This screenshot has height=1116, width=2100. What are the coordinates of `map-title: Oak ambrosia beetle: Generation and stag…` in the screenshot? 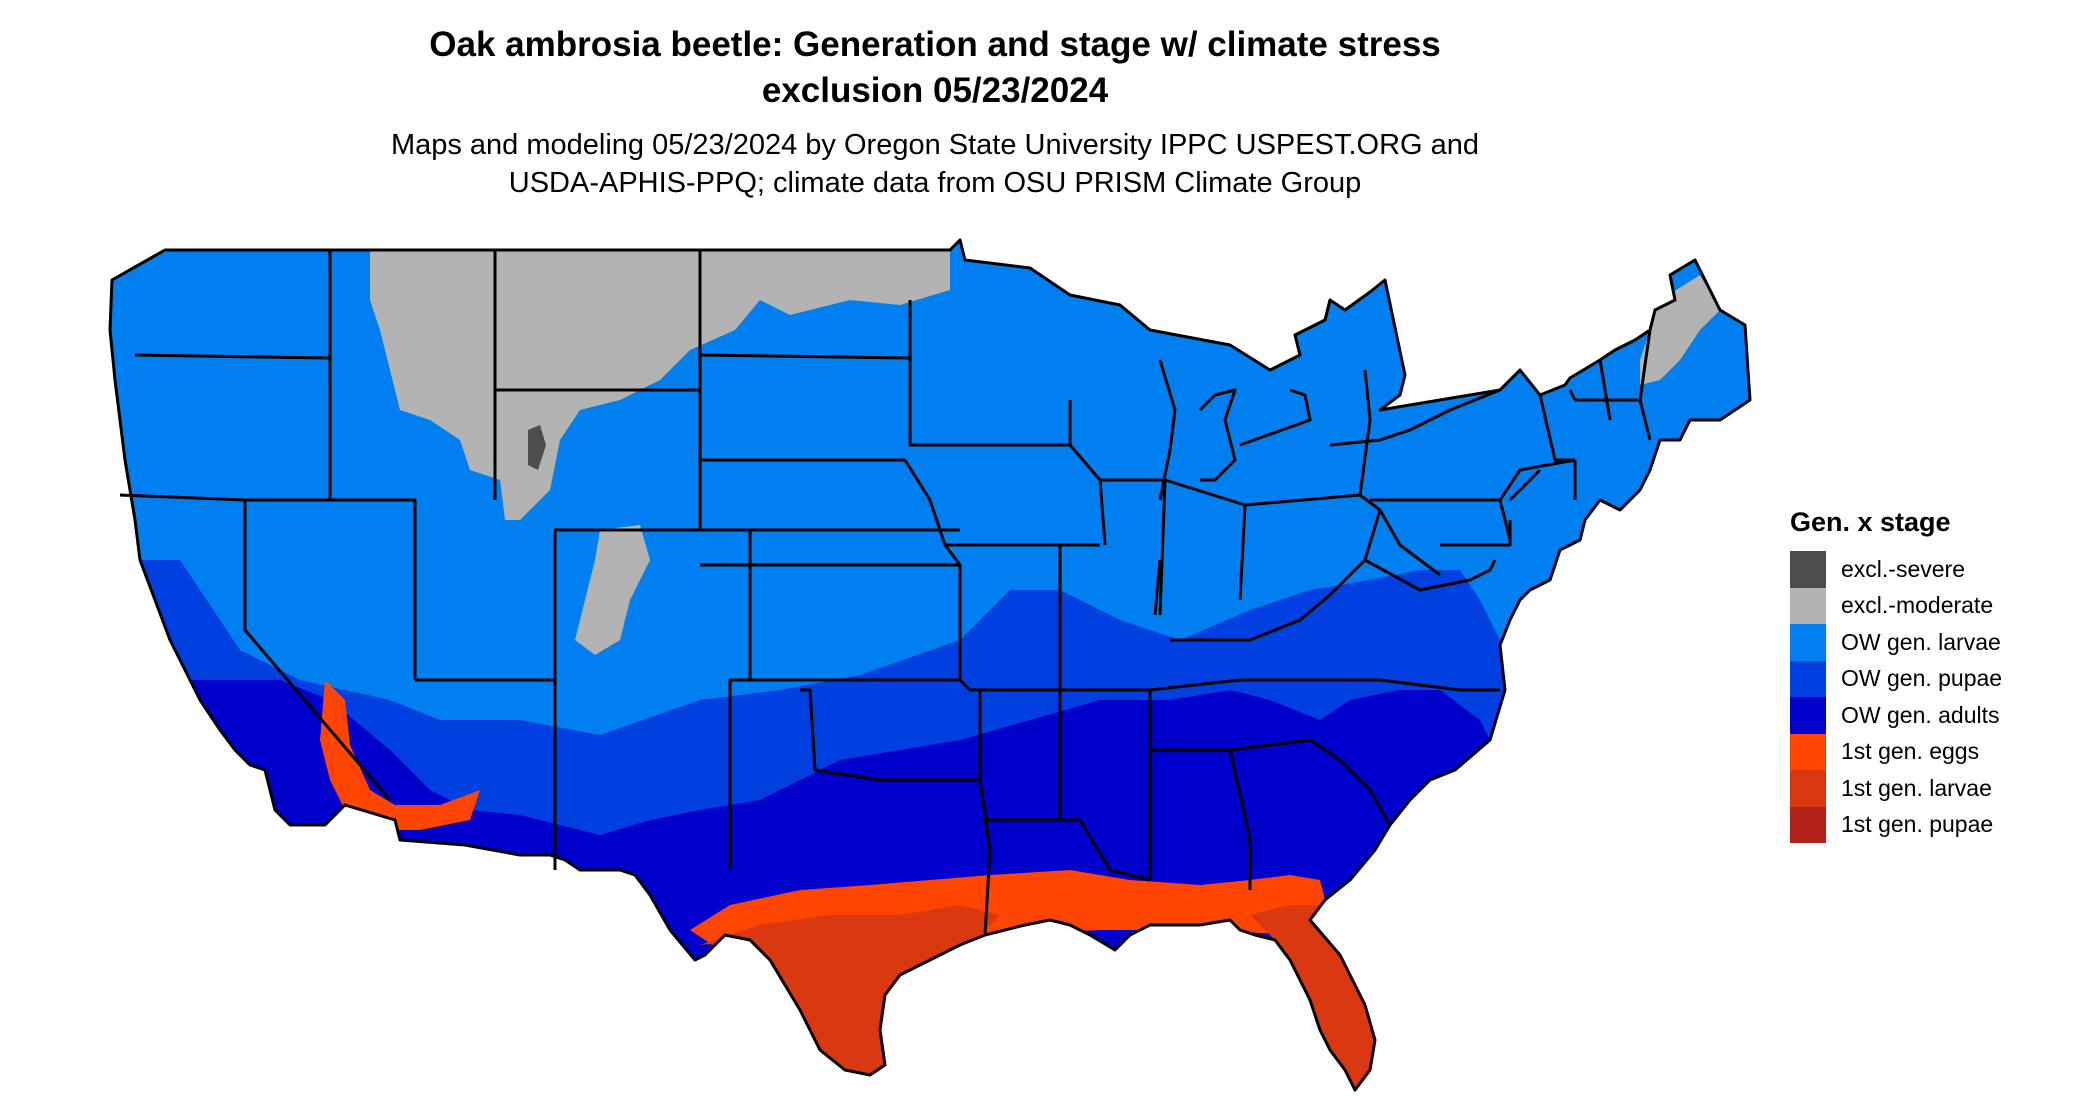 It's located at (935, 68).